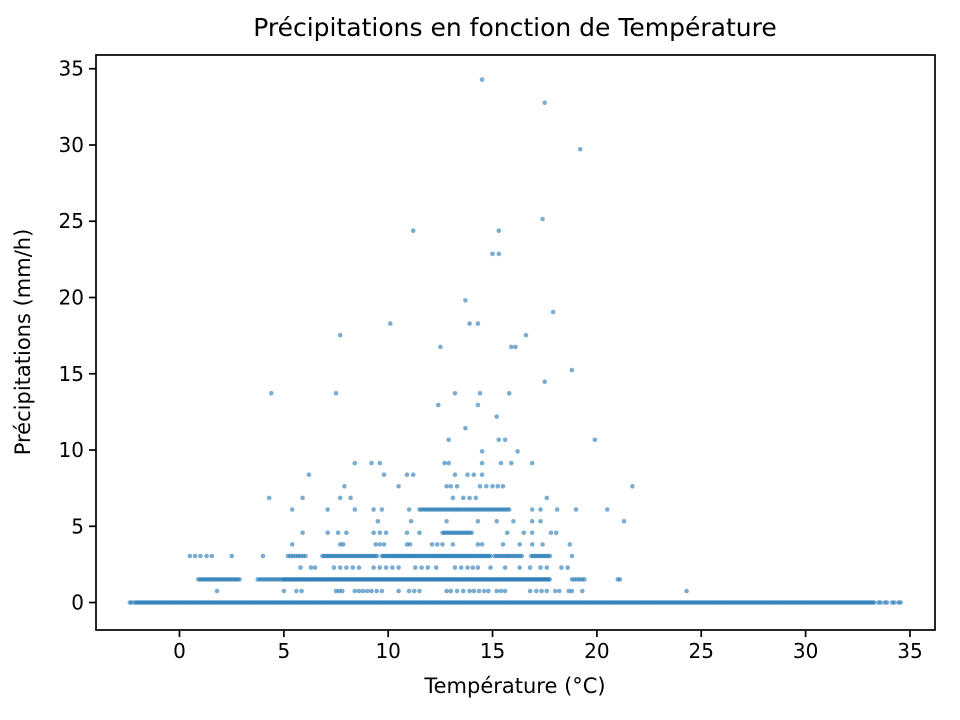  What do you see at coordinates (77, 526) in the screenshot?
I see `y-tick-label: 5` at bounding box center [77, 526].